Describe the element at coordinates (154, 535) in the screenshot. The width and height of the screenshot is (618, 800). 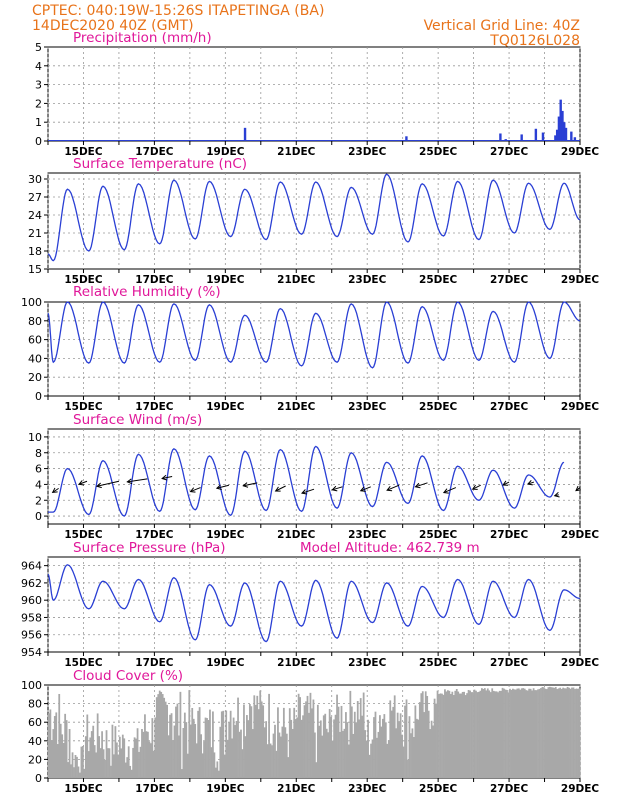
I see `wind-xtick-label: 17DEC` at that location.